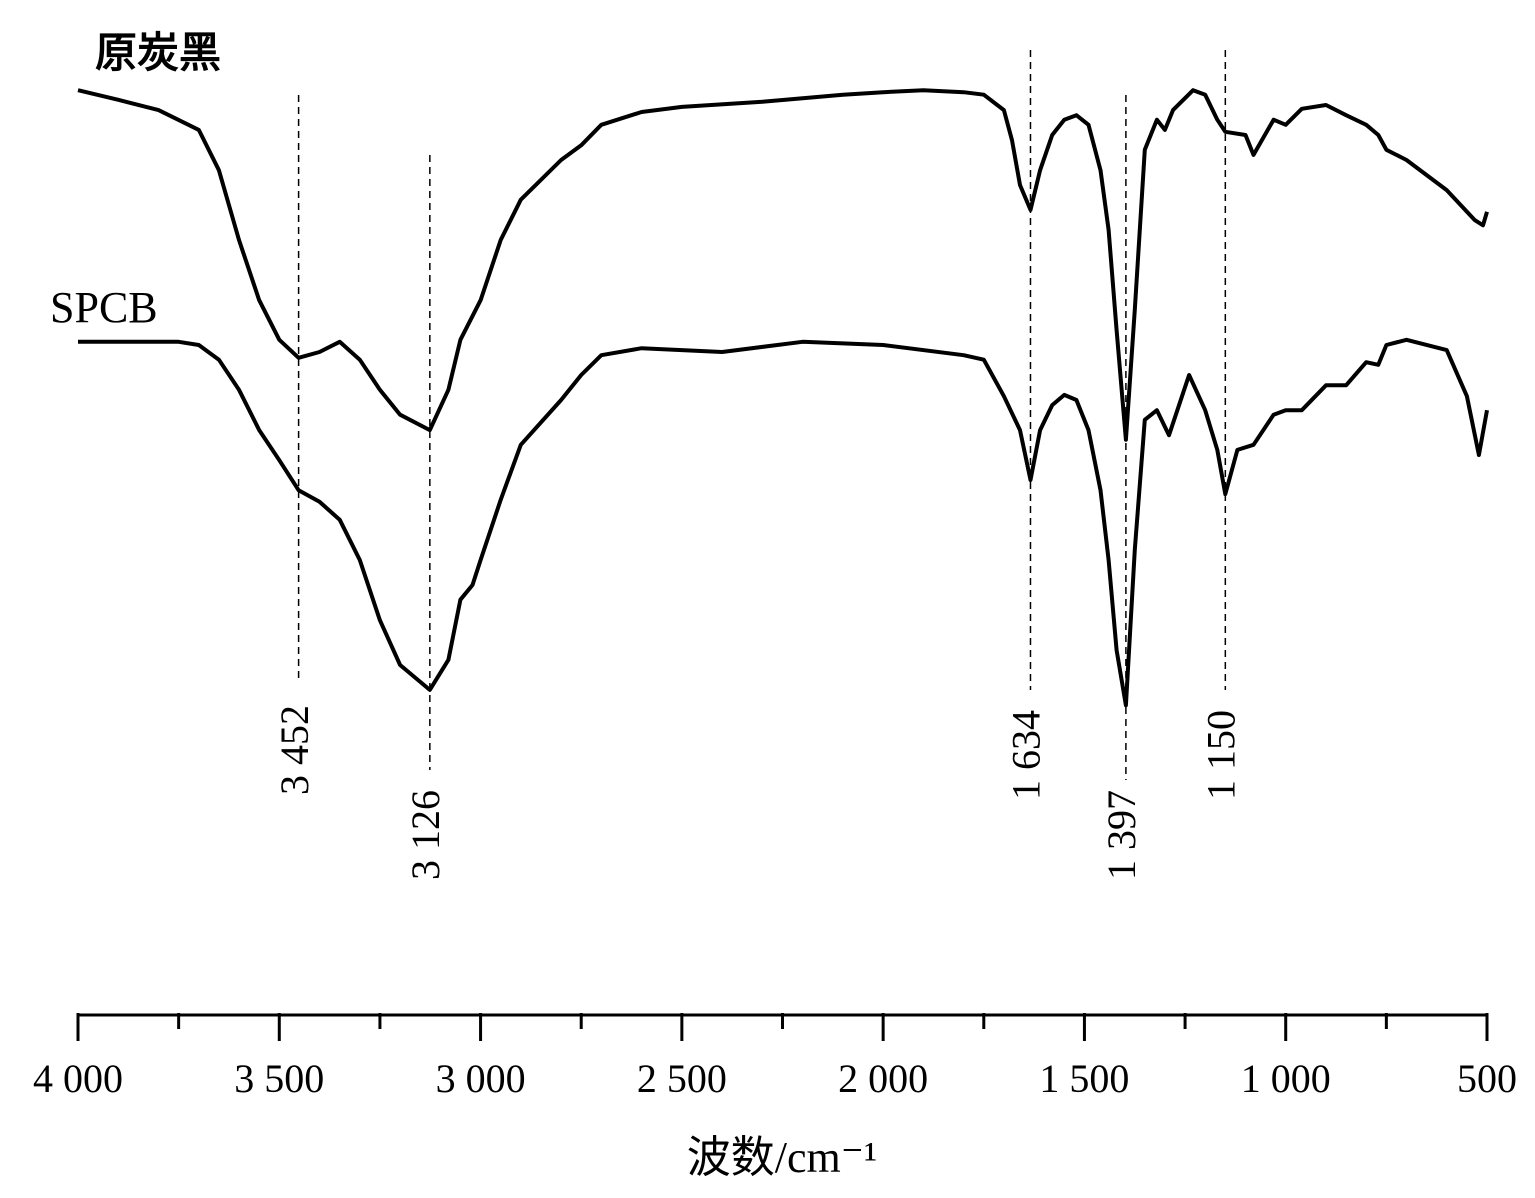 The width and height of the screenshot is (1535, 1198). What do you see at coordinates (294, 750) in the screenshot?
I see `annotation-label: 3 452` at bounding box center [294, 750].